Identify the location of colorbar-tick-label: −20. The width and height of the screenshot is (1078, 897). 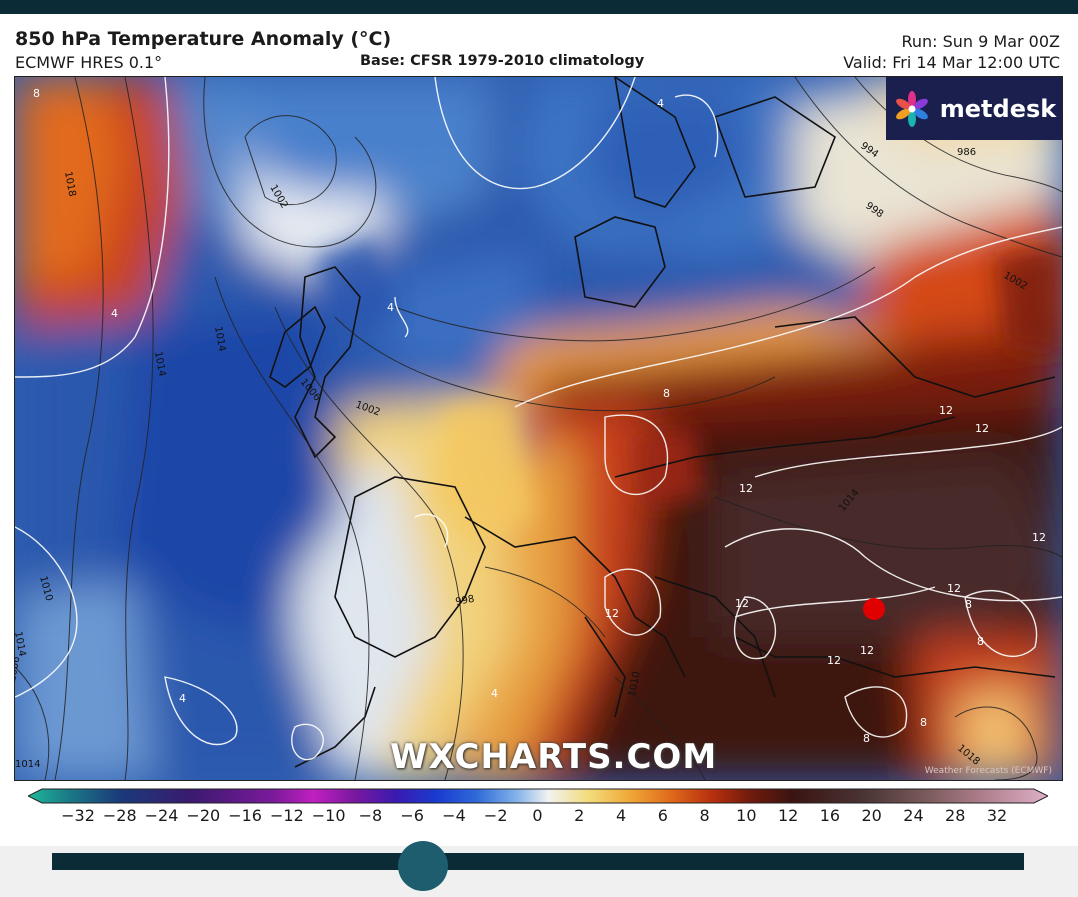
(203, 815).